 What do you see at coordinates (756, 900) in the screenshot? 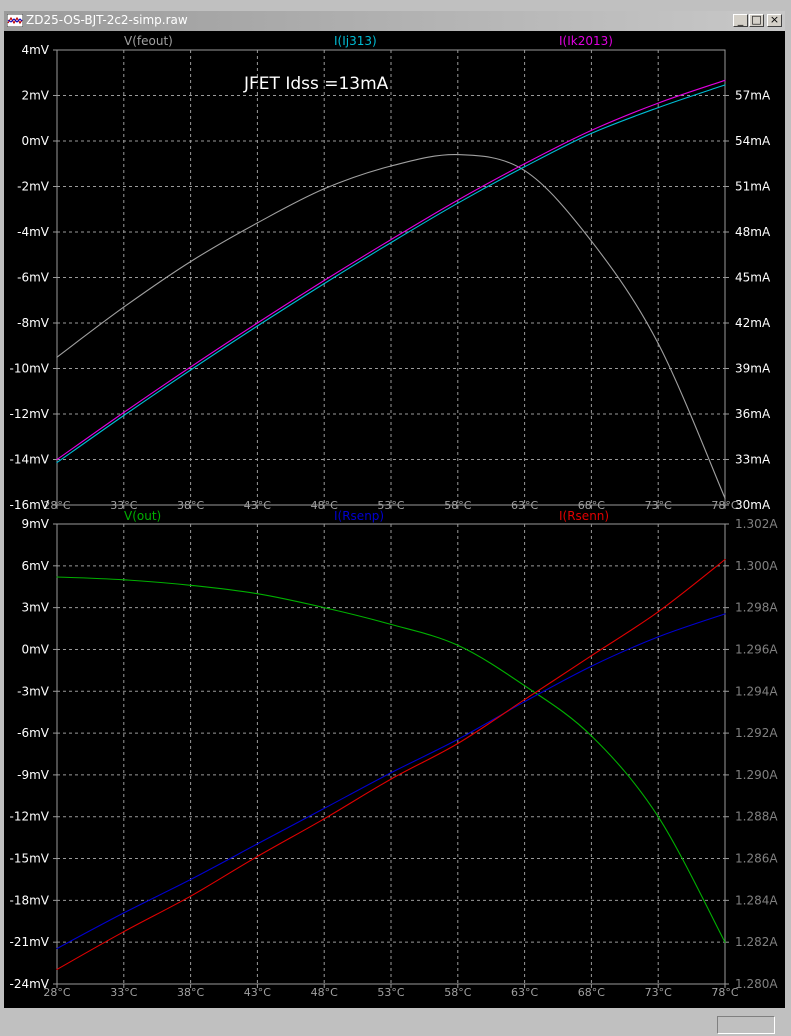
I see `y-right-tick-label: 1.284A` at bounding box center [756, 900].